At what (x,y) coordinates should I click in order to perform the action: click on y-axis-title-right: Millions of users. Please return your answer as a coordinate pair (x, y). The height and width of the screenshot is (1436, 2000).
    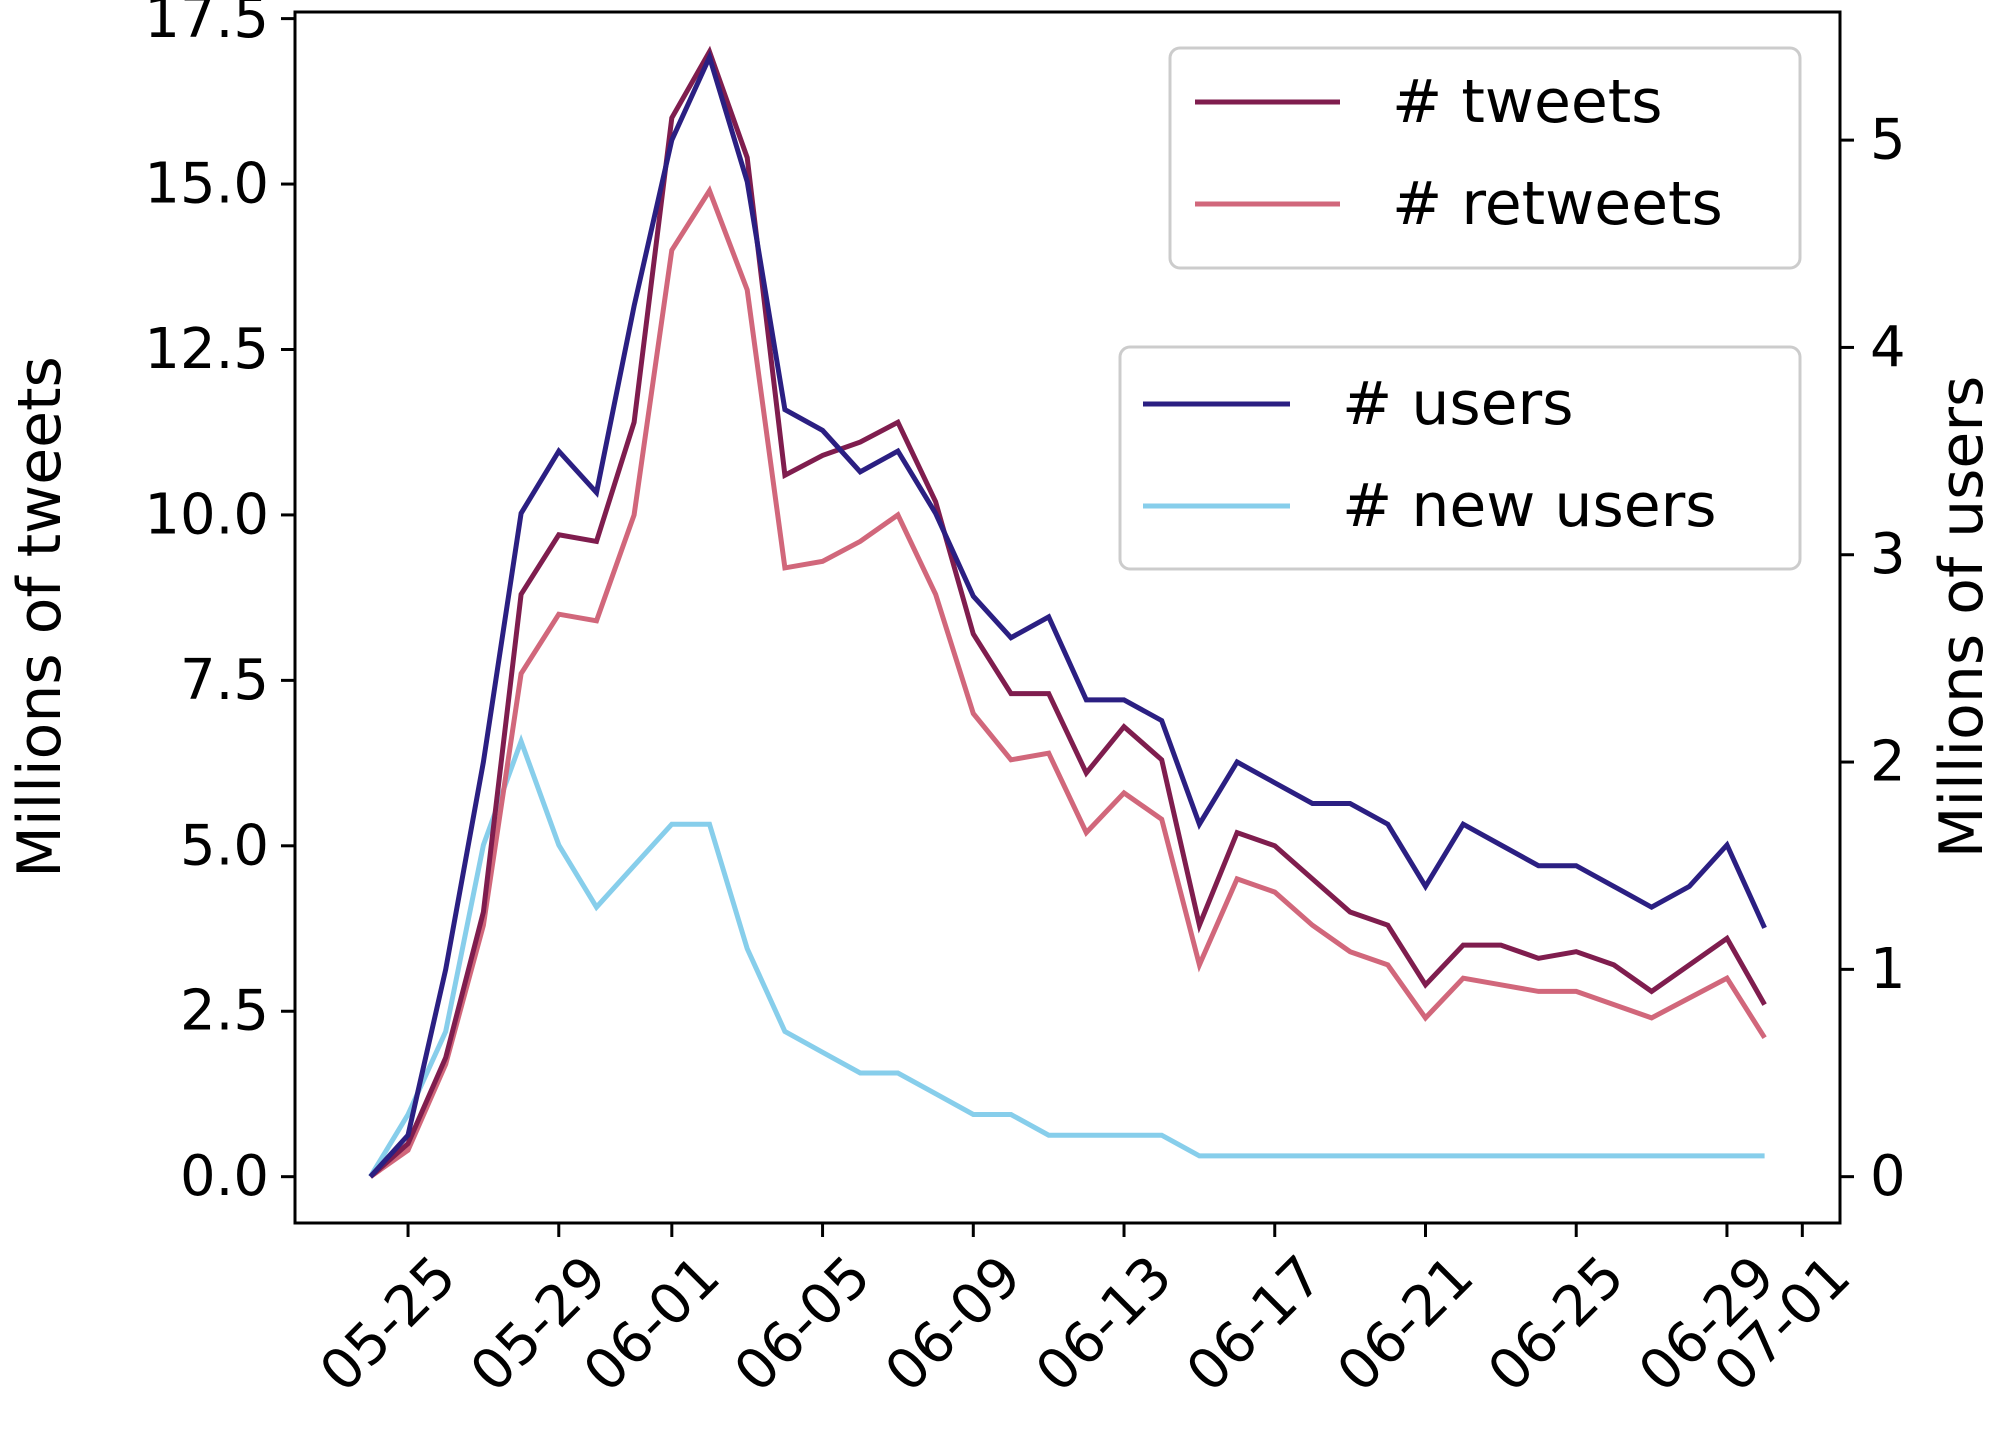
    Looking at the image, I should click on (1962, 617).